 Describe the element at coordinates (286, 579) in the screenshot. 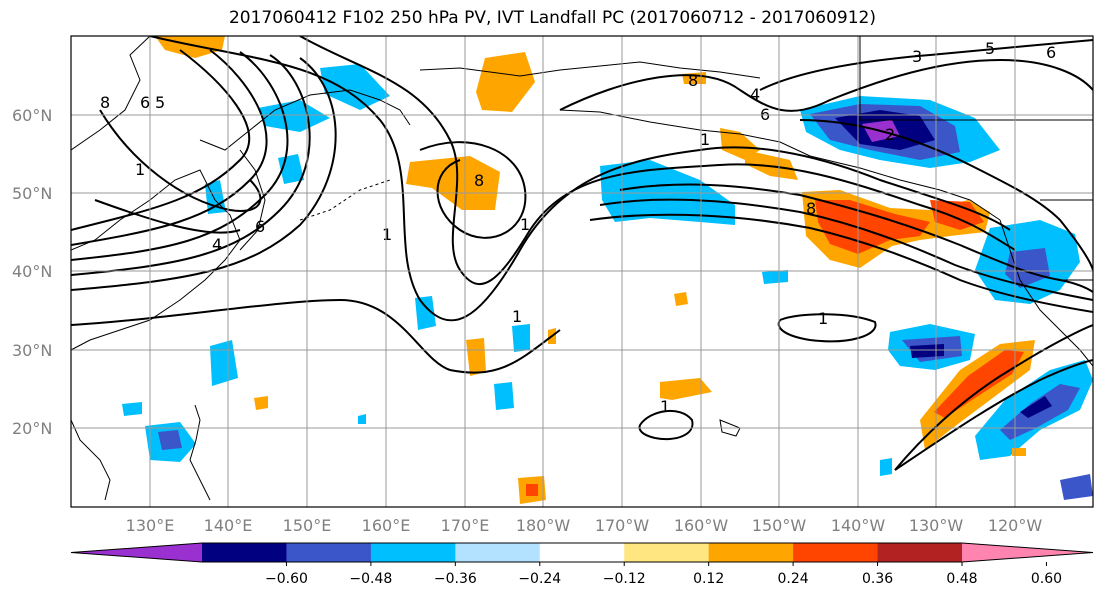

I see `colorbar-tick-label: −0.60` at that location.